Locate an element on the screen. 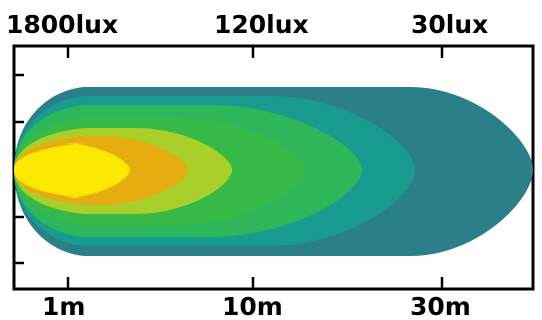 Image resolution: width=542 pixels, height=320 pixels. bottom-label-10m: 10m is located at coordinates (252, 306).